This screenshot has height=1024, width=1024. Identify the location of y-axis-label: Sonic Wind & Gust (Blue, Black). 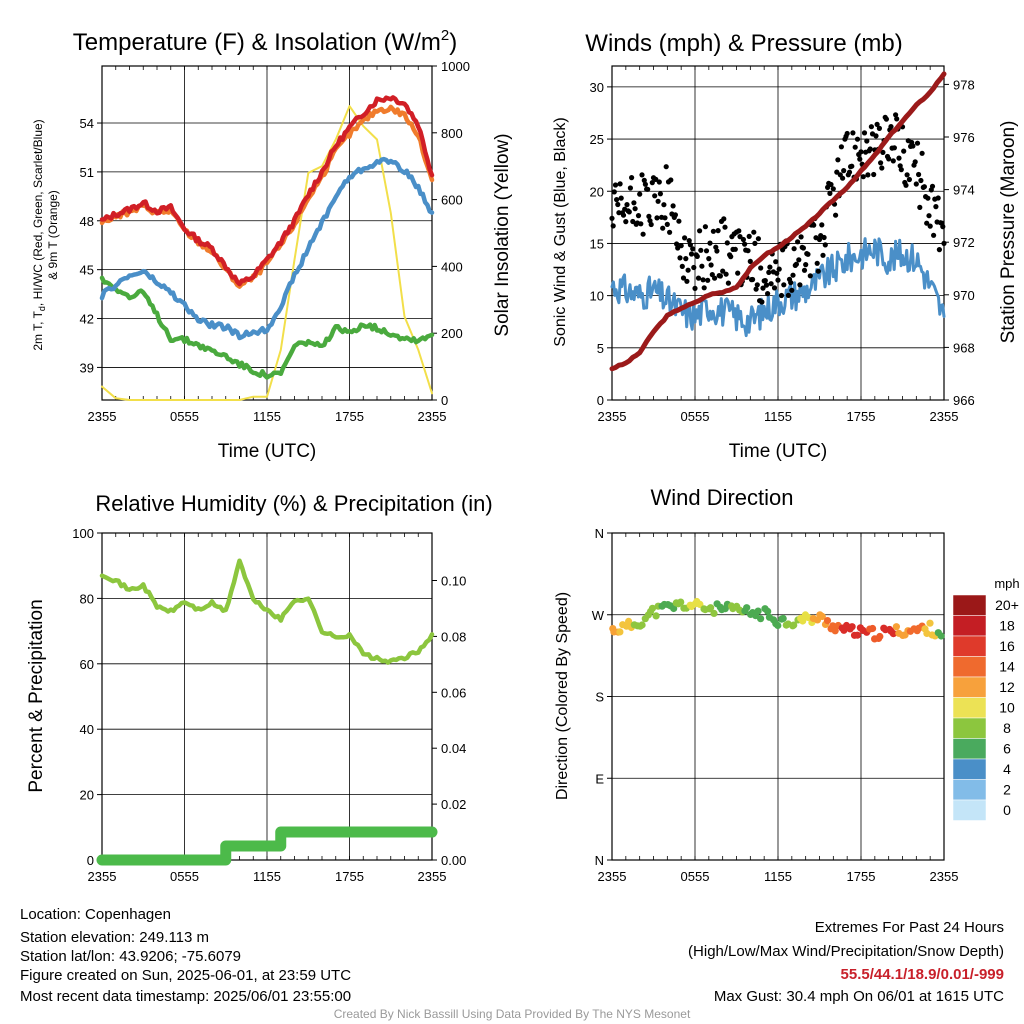
(560, 231).